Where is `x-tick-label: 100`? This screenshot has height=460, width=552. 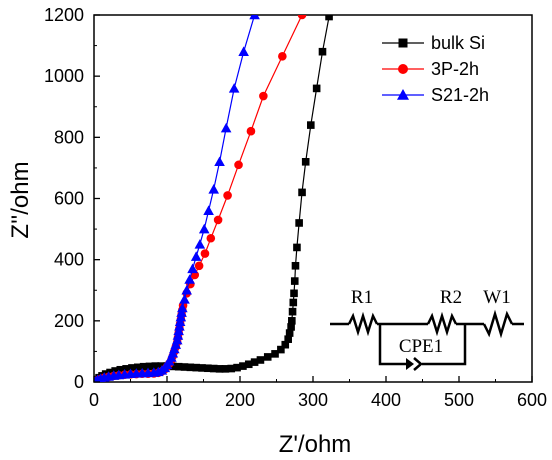 x-tick-label: 100 is located at coordinates (167, 400).